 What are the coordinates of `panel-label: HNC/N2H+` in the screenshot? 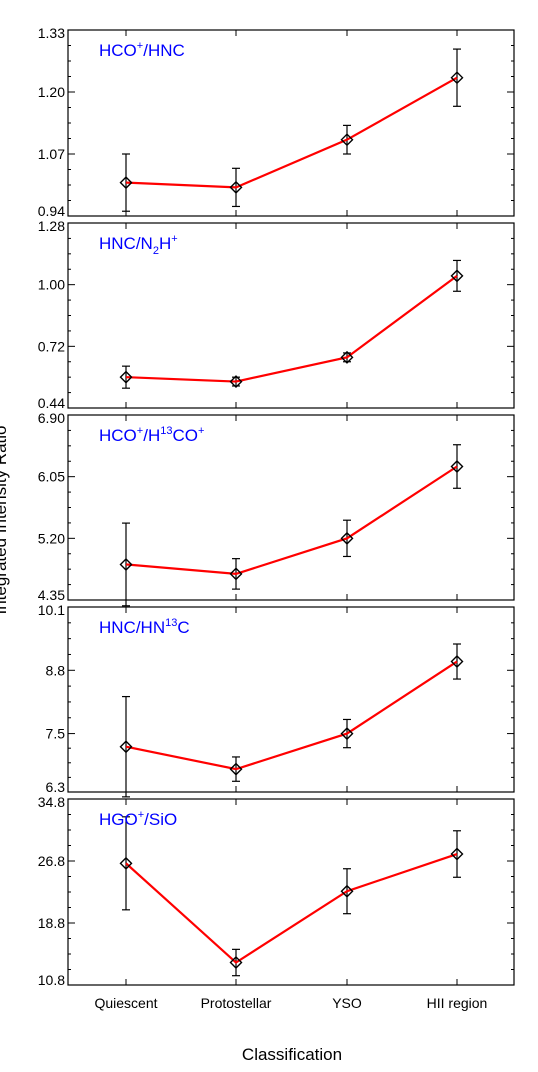 It's located at (138, 245).